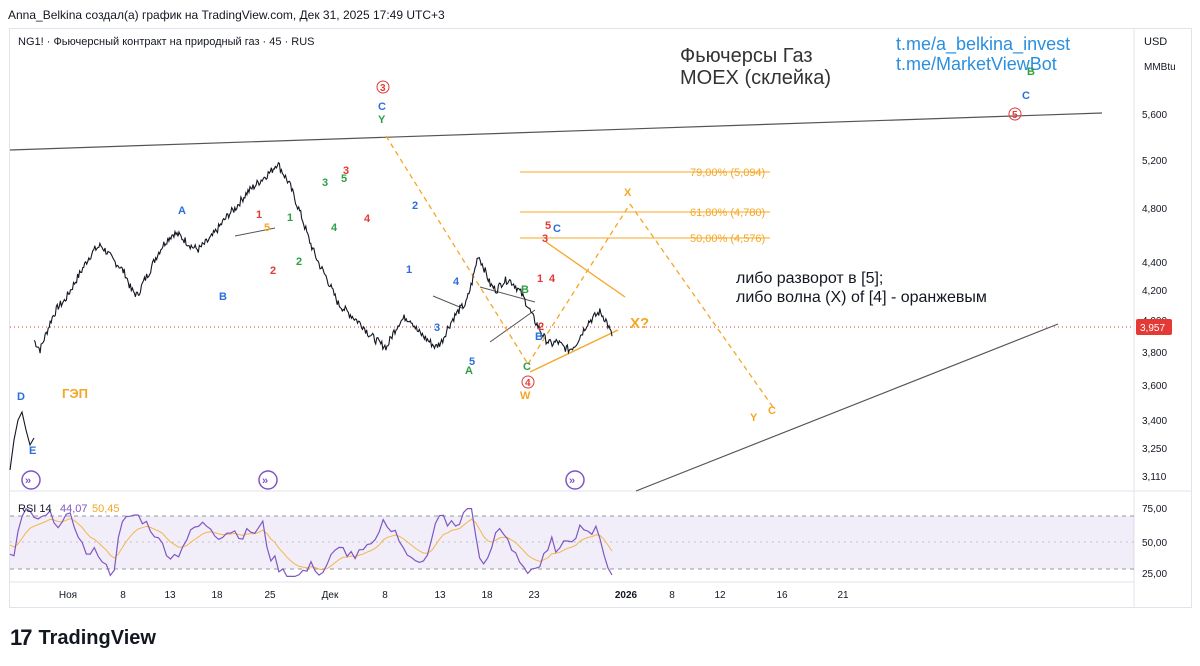  What do you see at coordinates (545, 239) in the screenshot?
I see `wave-label-3r2: 3` at bounding box center [545, 239].